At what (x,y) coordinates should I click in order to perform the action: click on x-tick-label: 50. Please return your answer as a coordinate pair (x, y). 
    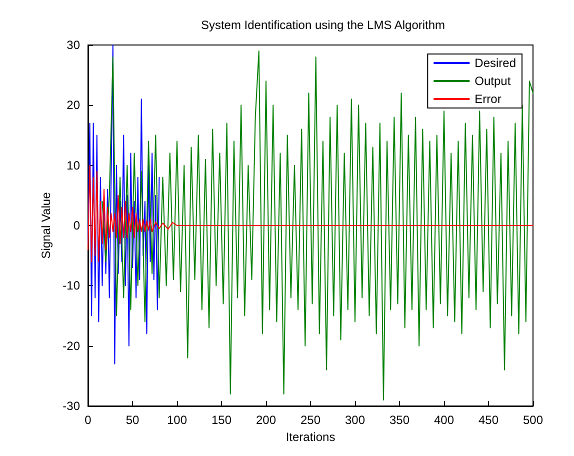
    Looking at the image, I should click on (133, 420).